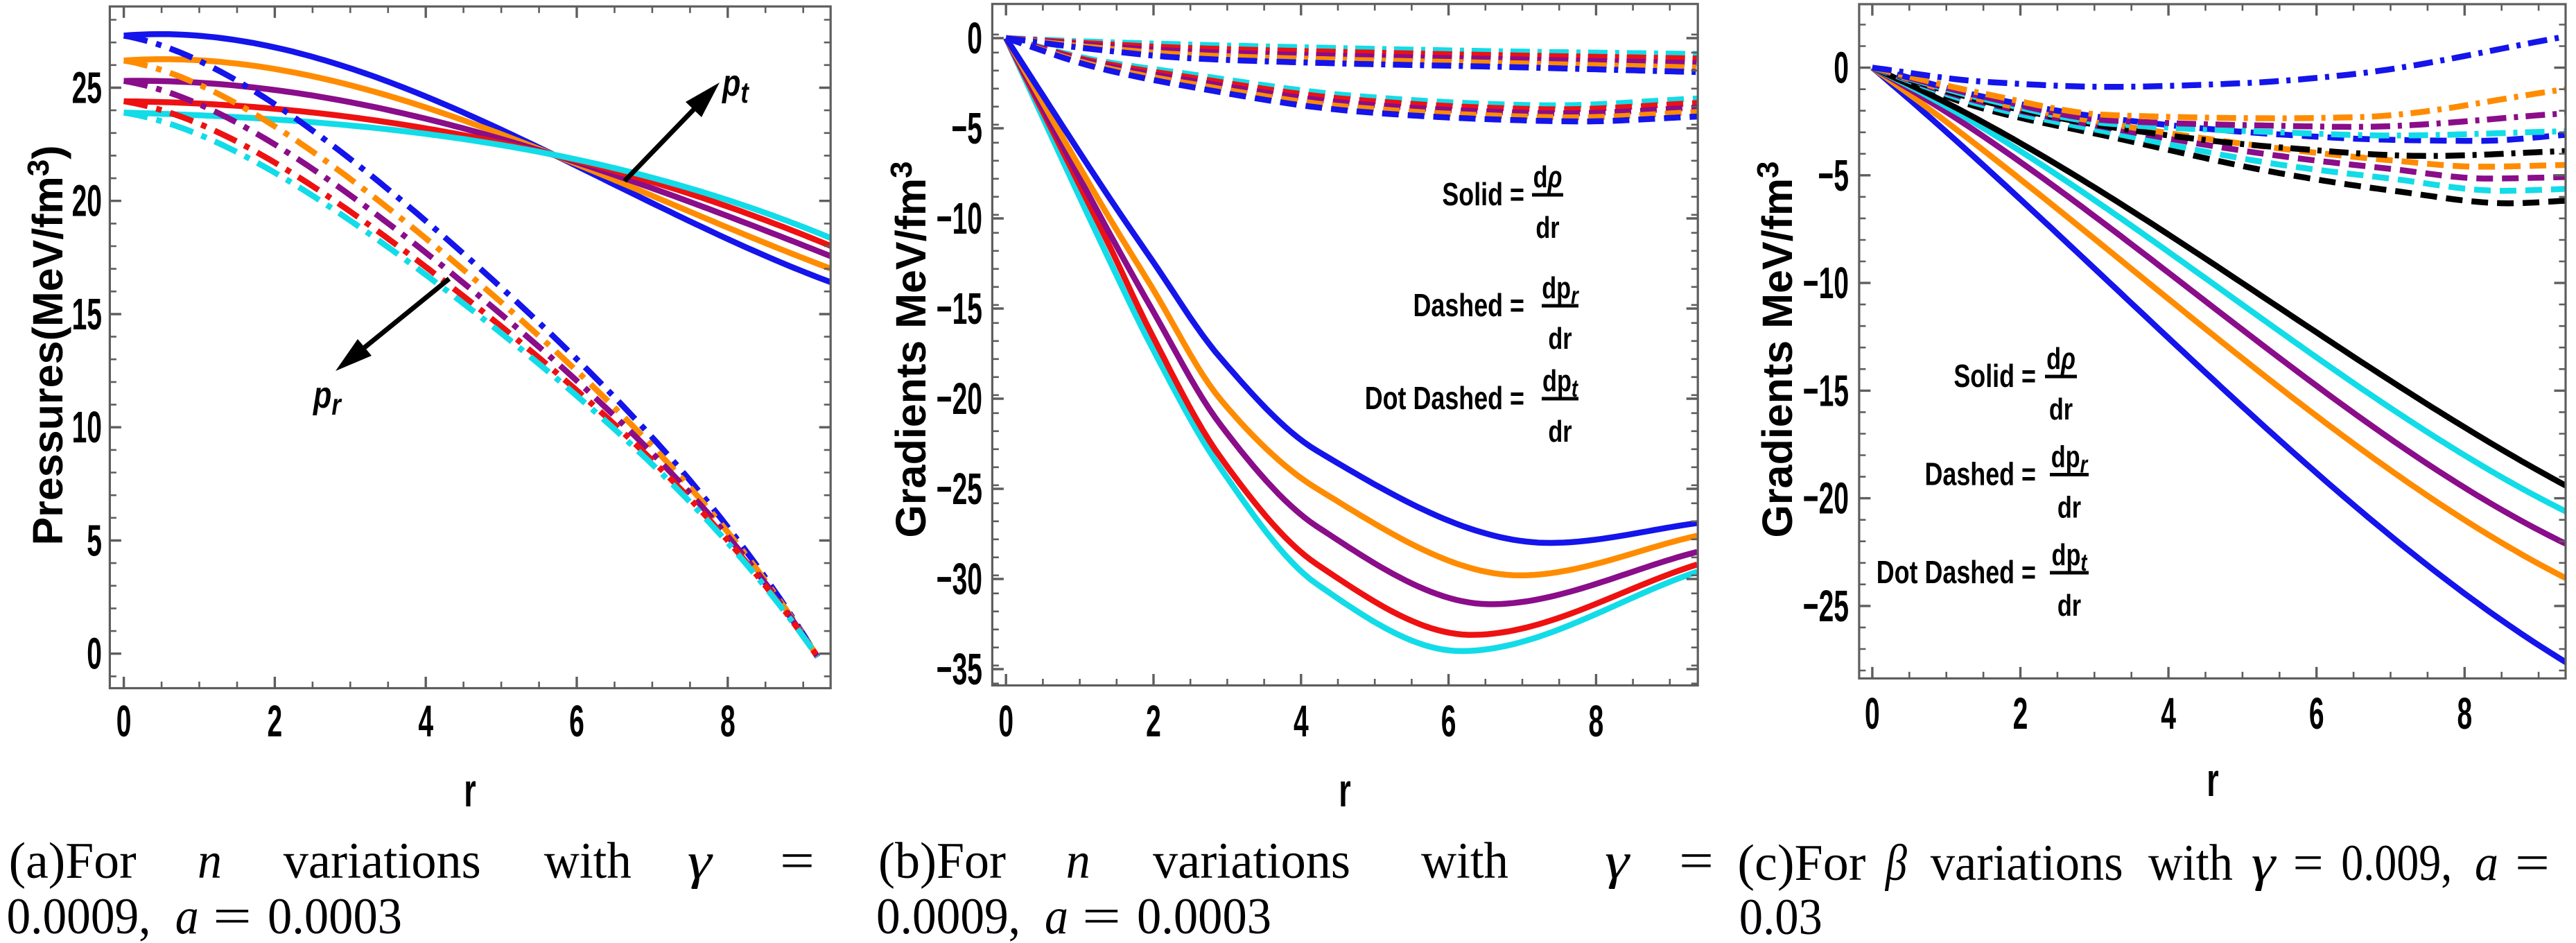 Image resolution: width=2576 pixels, height=943 pixels. What do you see at coordinates (1801, 863) in the screenshot?
I see `svg-text: (c)For` at bounding box center [1801, 863].